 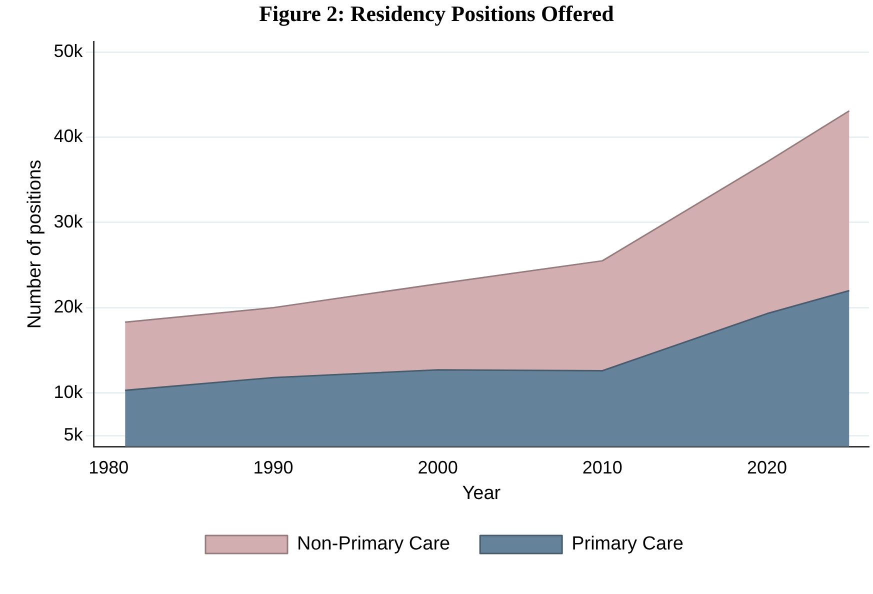 I want to click on y-tick-label: 20k, so click(x=69, y=306).